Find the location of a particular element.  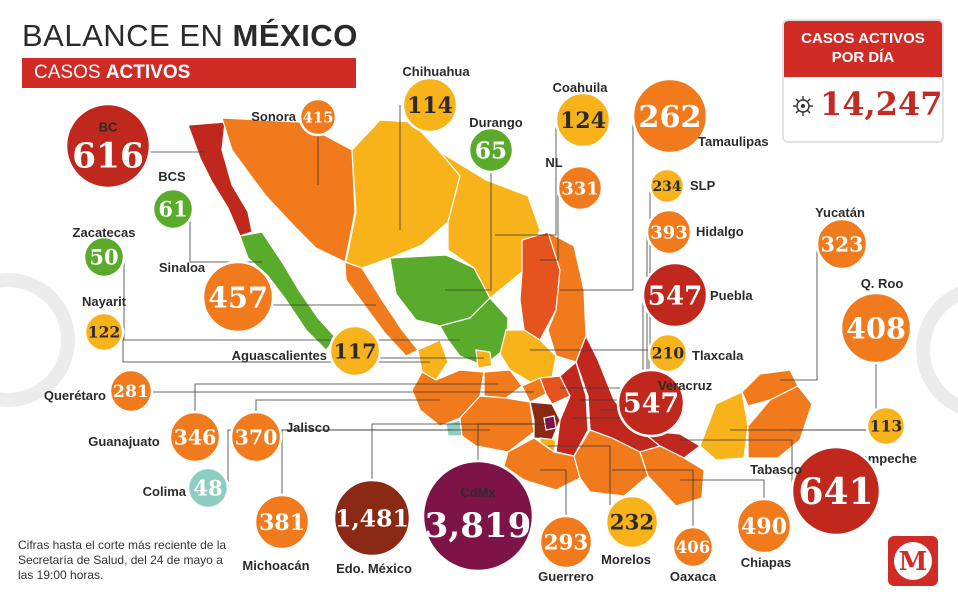

region-aguascalientes is located at coordinates (484, 359).